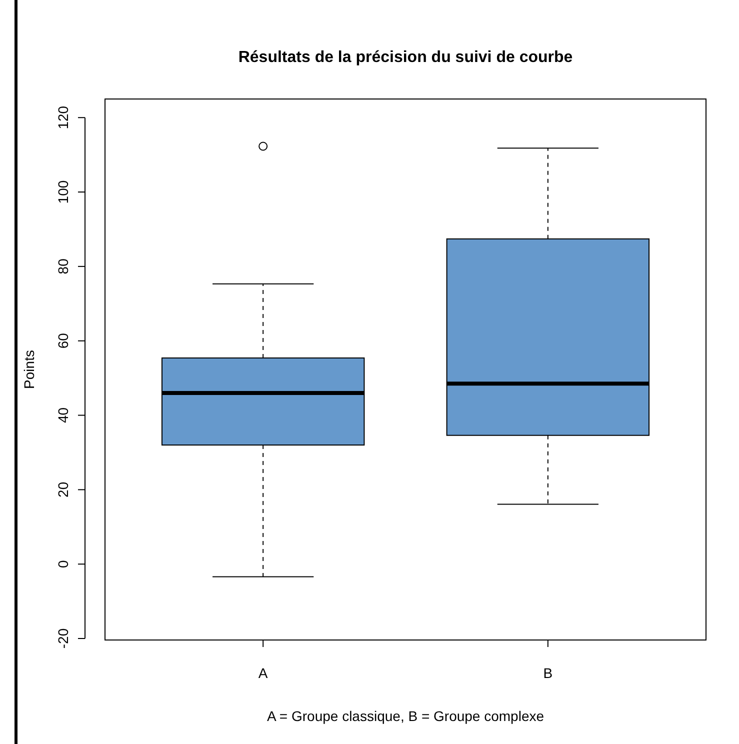 The width and height of the screenshot is (739, 744). I want to click on y-axis-title: Points, so click(29, 369).